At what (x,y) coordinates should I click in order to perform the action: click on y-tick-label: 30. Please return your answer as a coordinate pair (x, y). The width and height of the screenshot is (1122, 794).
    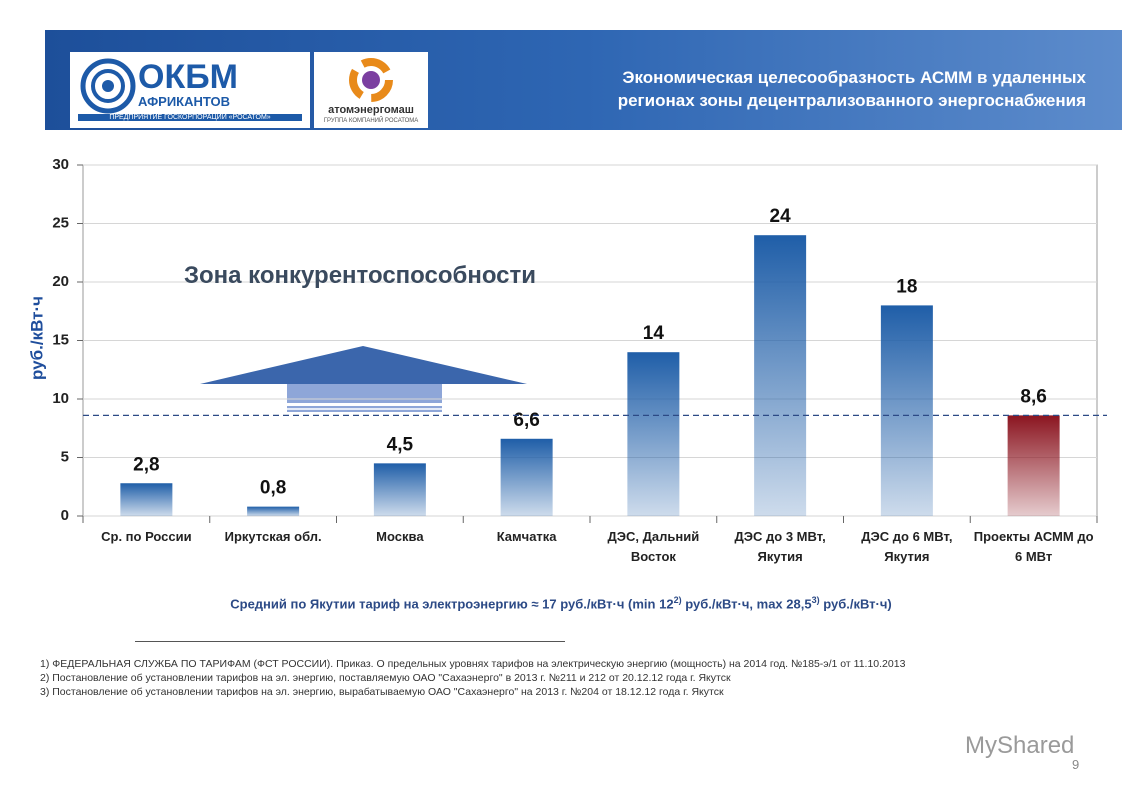
    Looking at the image, I should click on (60, 164).